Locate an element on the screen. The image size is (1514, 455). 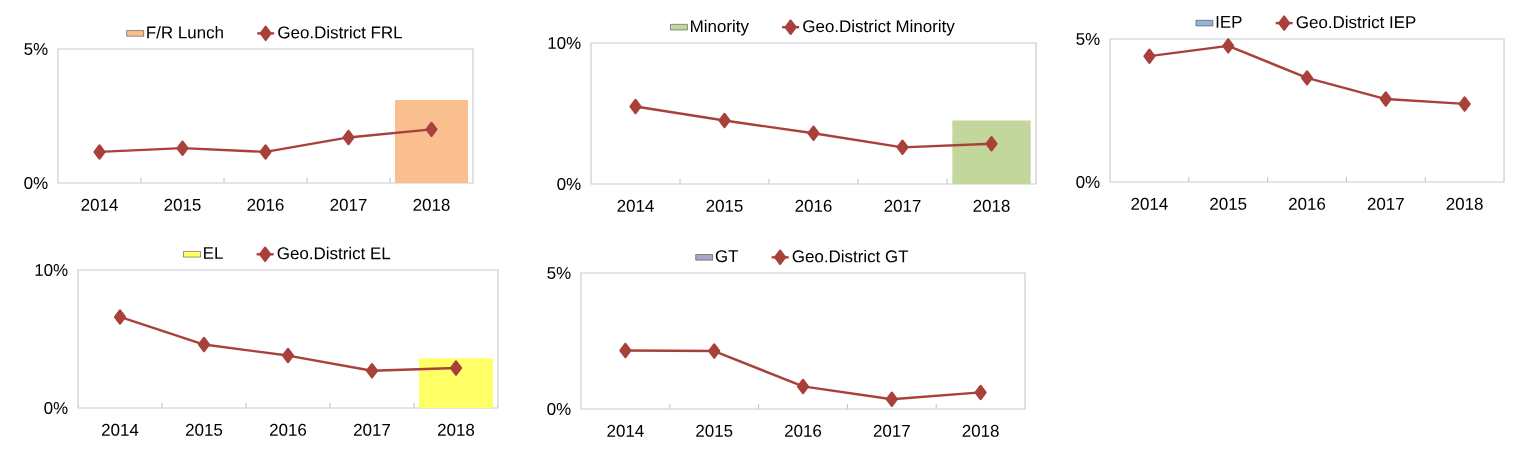
legend-label: GT is located at coordinates (727, 256).